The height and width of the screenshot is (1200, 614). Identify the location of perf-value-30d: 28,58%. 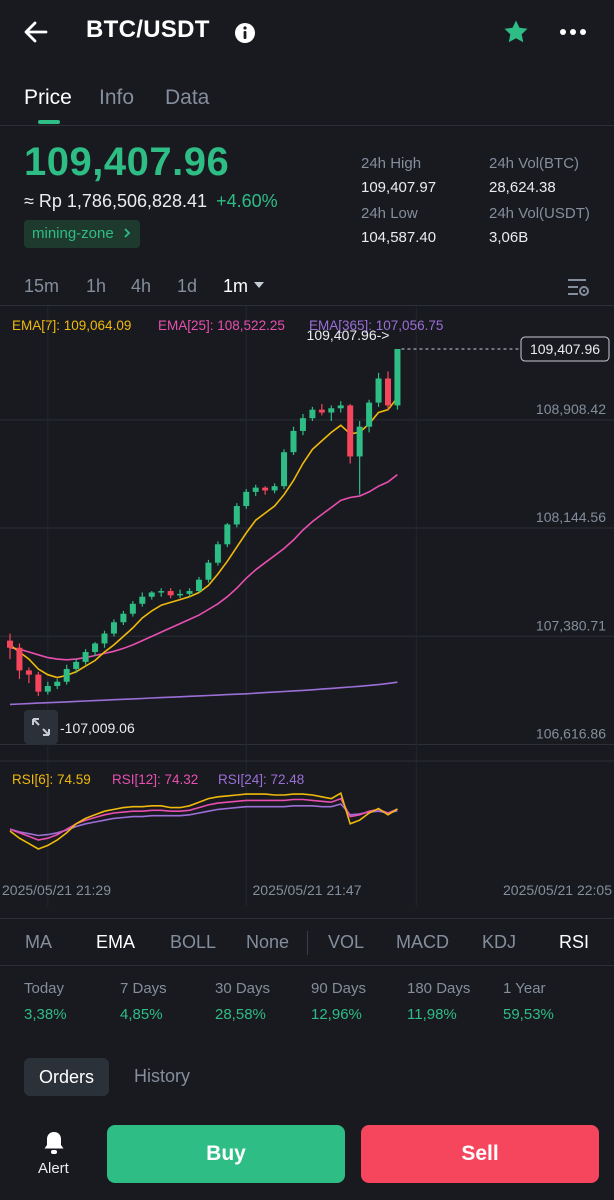
(240, 1014).